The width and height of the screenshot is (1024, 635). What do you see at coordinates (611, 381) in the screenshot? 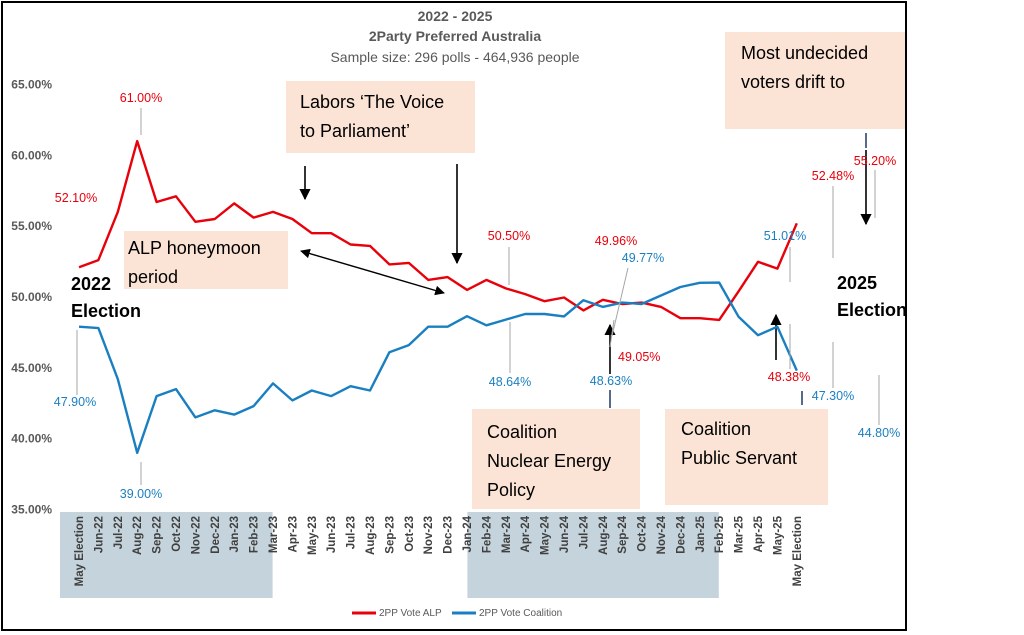
I see `coalition-data-label: 48.63%` at bounding box center [611, 381].